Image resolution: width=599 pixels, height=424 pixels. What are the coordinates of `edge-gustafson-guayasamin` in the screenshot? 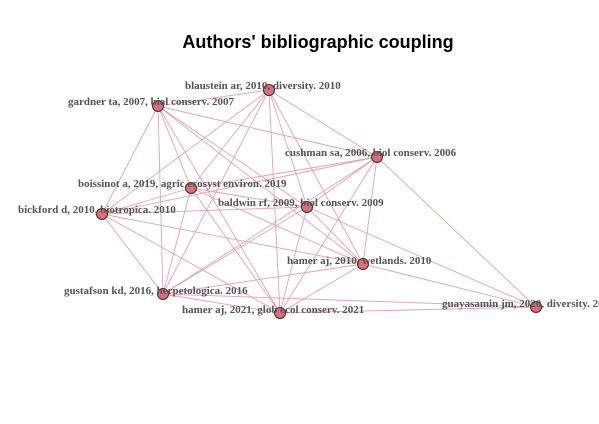 It's located at (349, 300).